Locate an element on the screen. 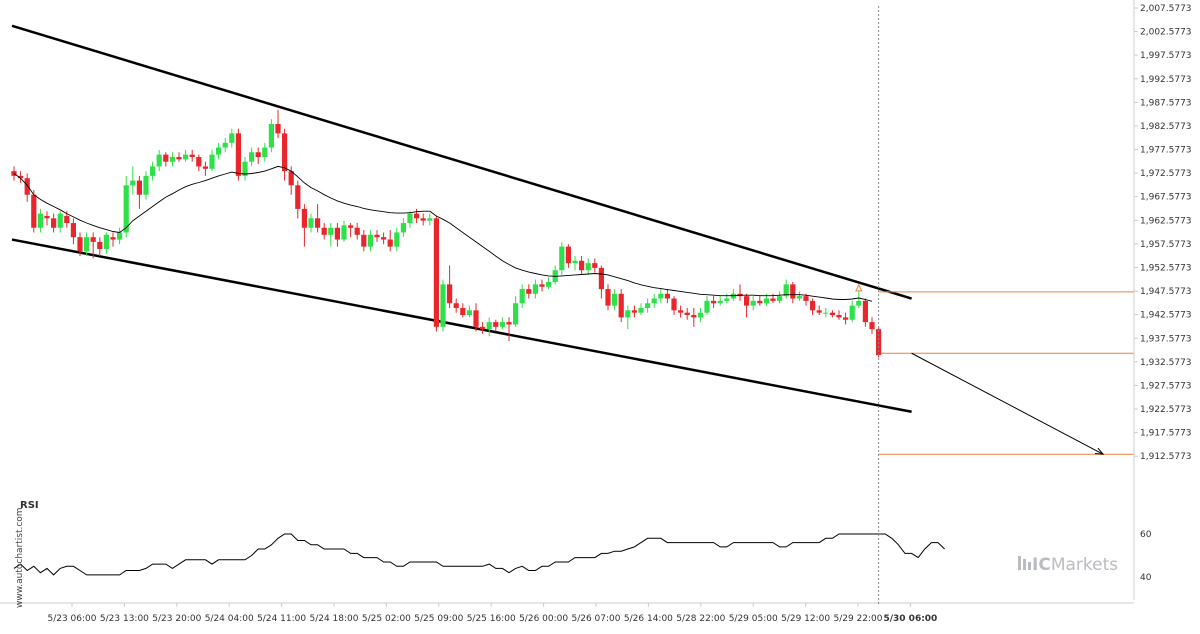 The height and width of the screenshot is (634, 1200). time-tick-label: 5/25 02:00 is located at coordinates (386, 619).